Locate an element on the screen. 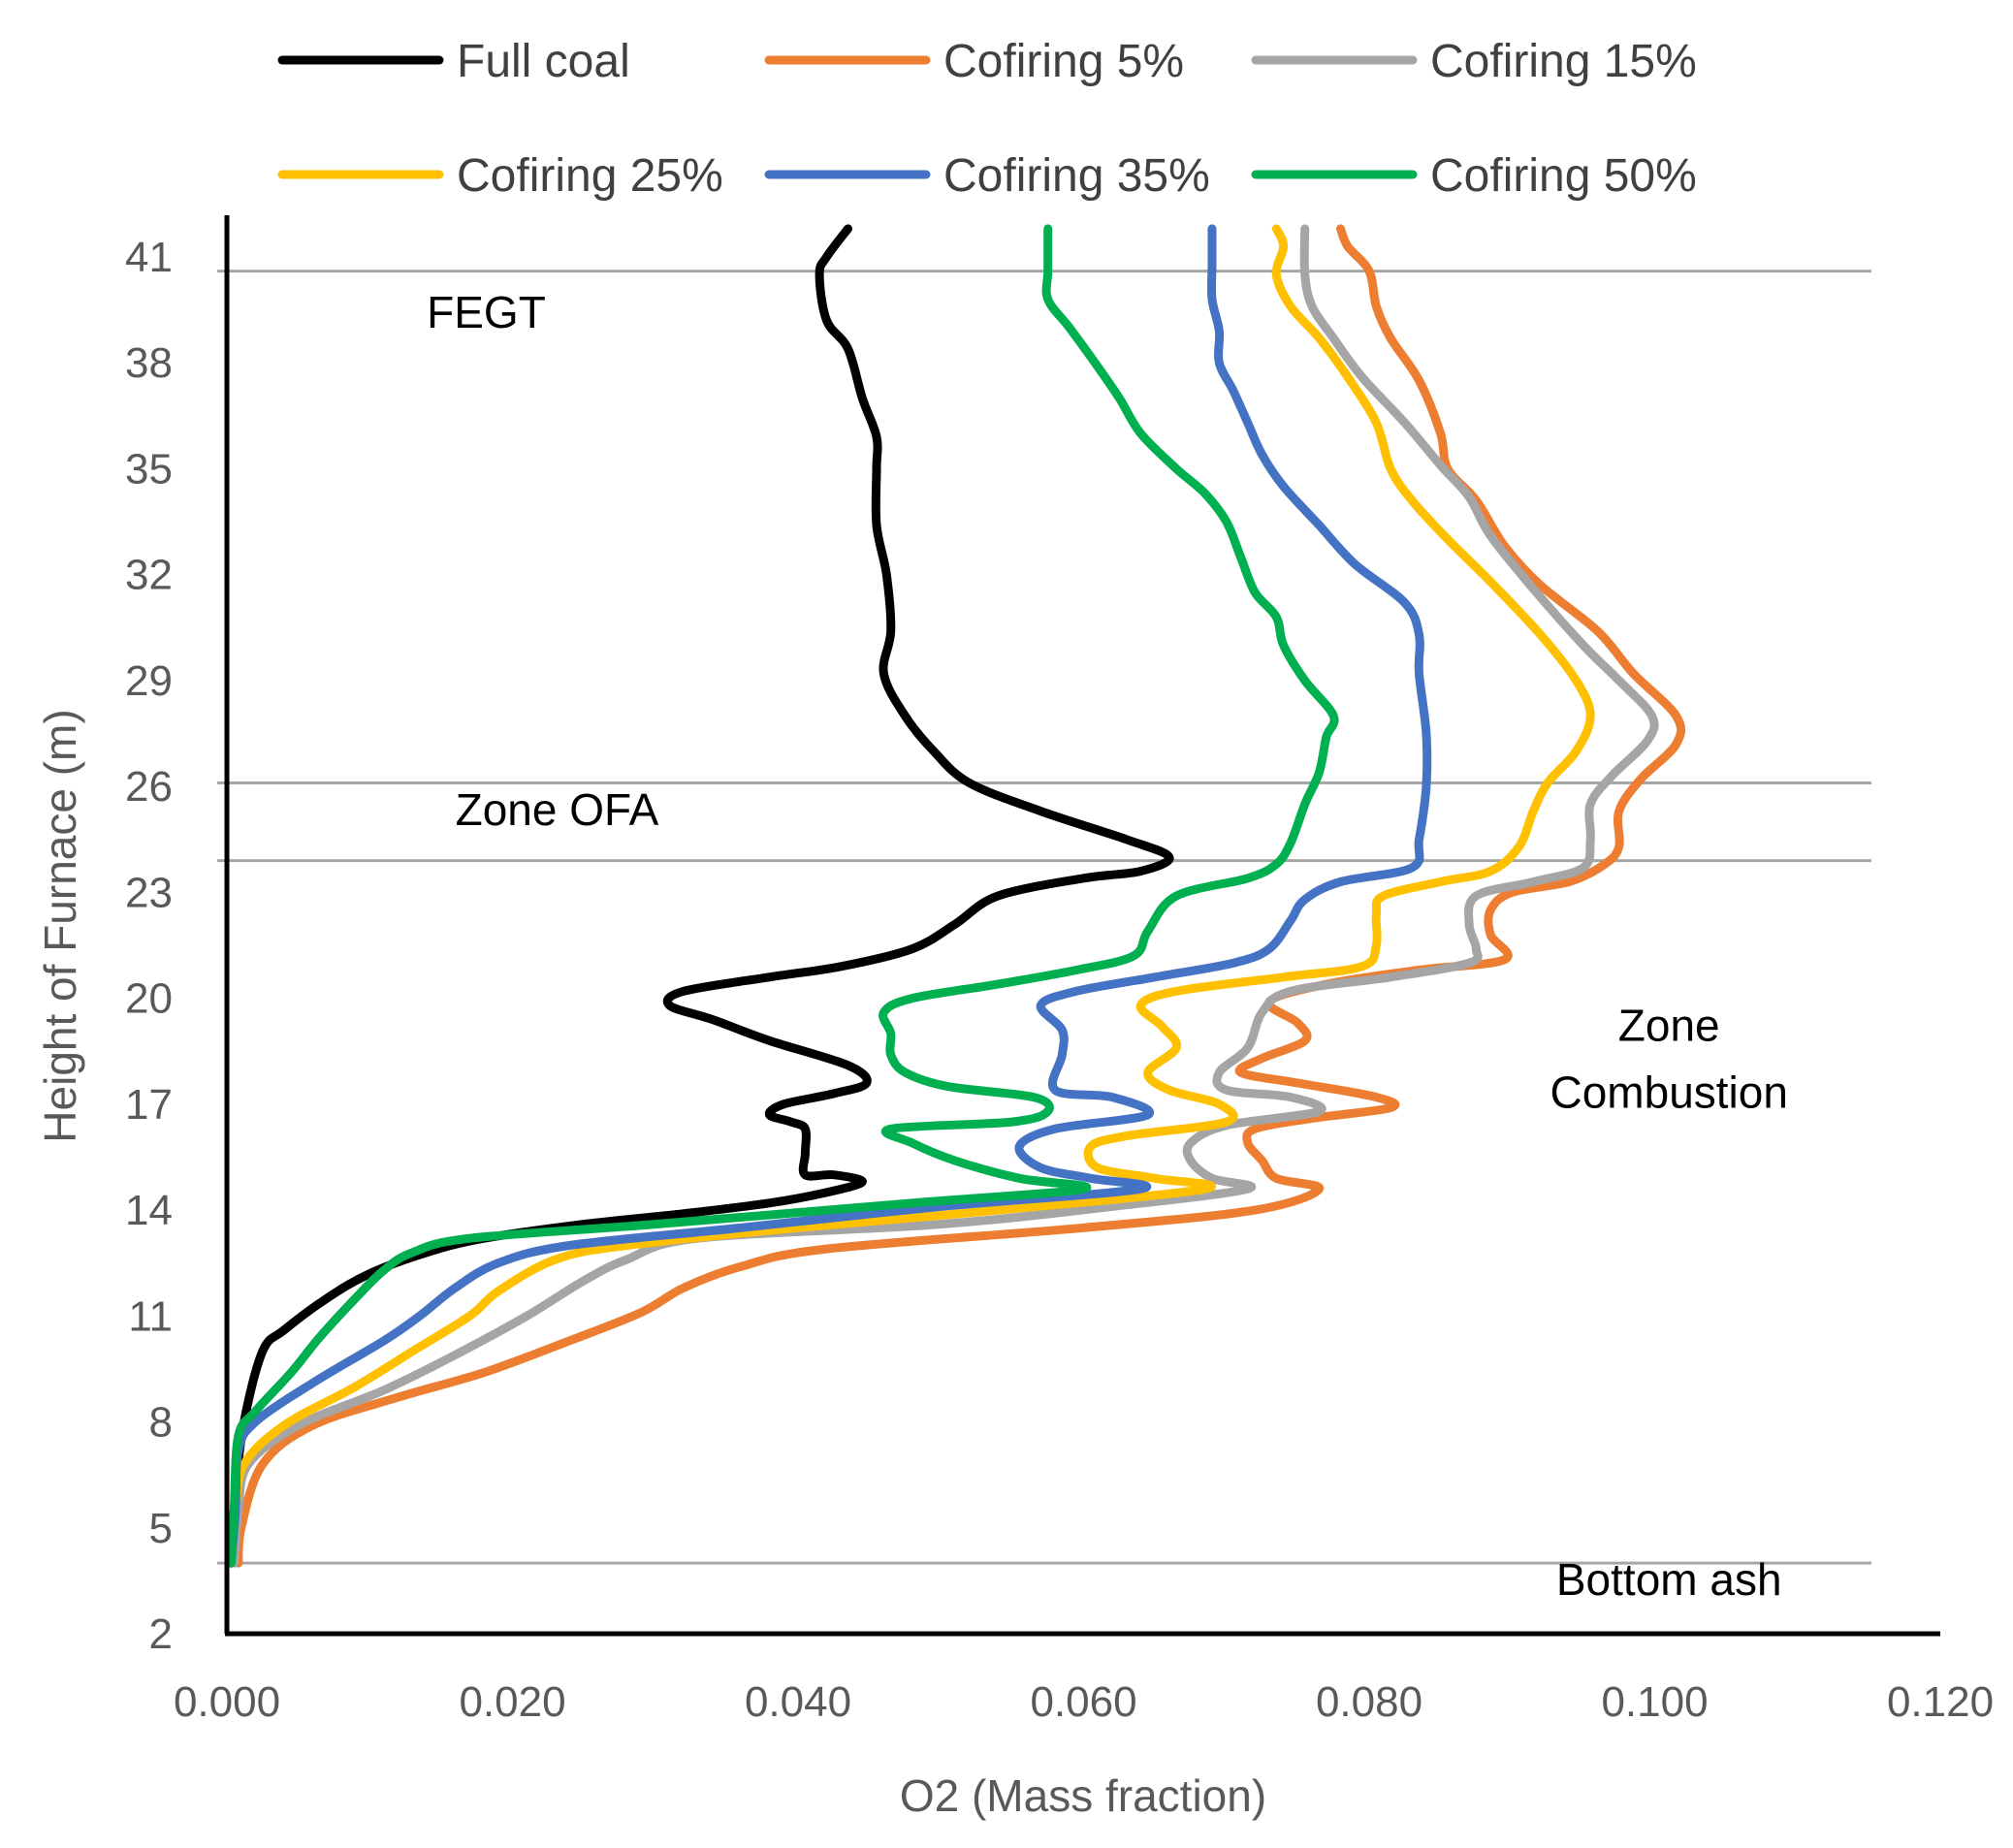 The width and height of the screenshot is (2013, 1848). legend-label: Cofiring 15% is located at coordinates (1563, 61).